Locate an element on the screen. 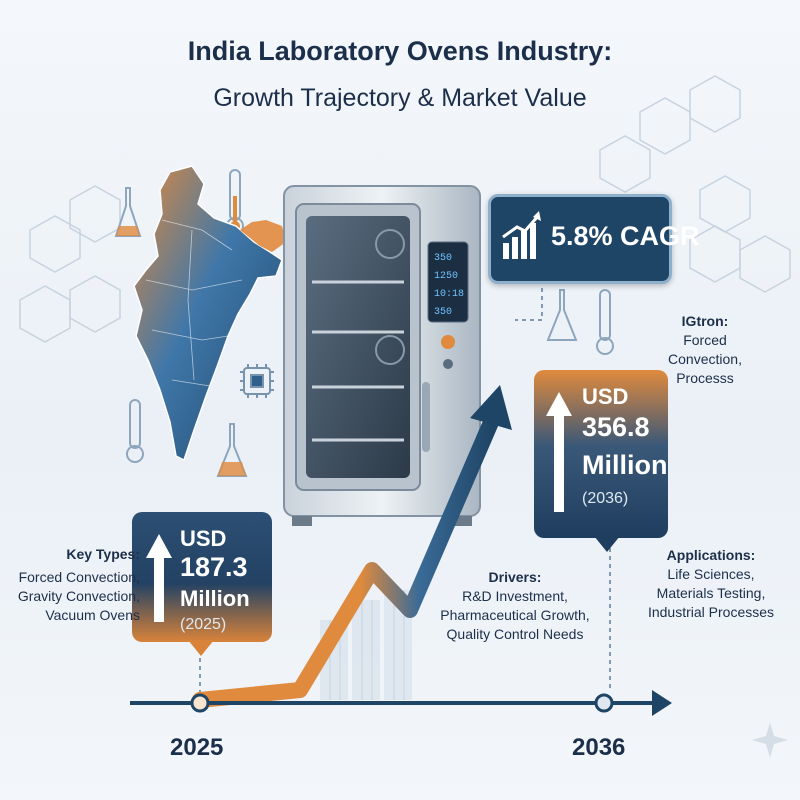 Image resolution: width=800 pixels, height=800 pixels. cagr-label: 5.8% CAGR is located at coordinates (625, 236).